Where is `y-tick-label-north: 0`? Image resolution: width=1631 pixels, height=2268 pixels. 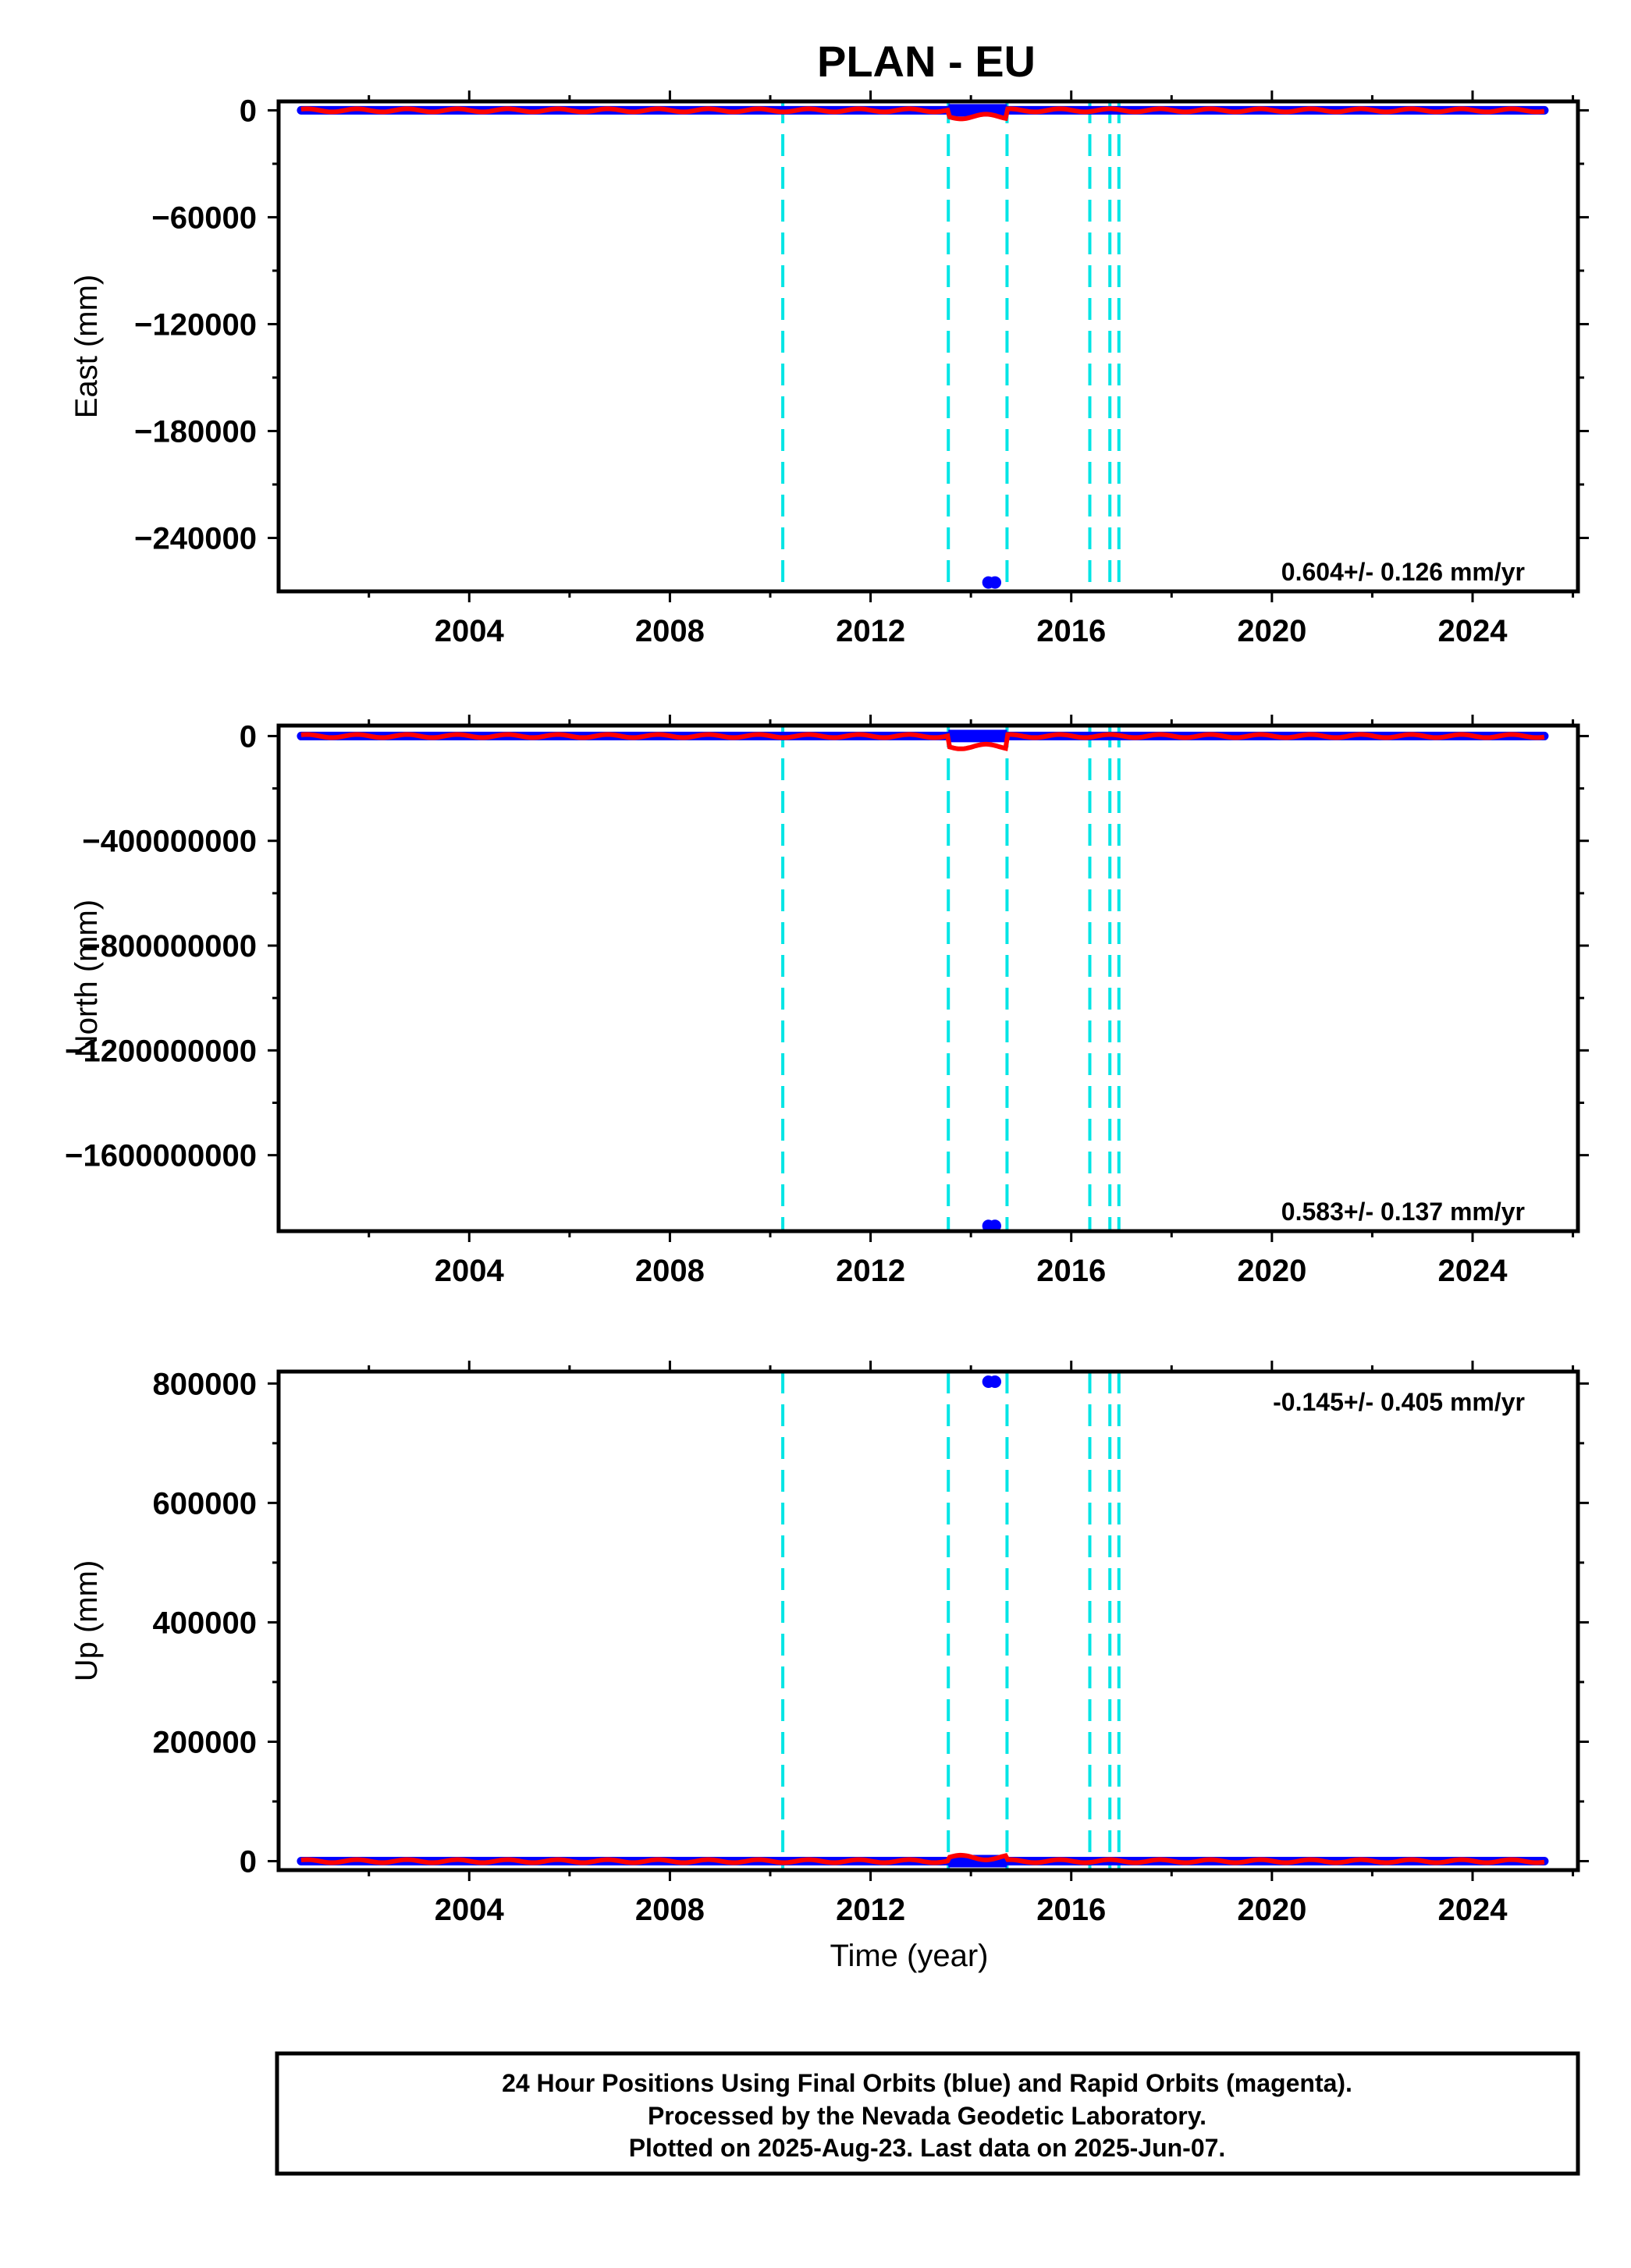 y-tick-label-north: 0 is located at coordinates (248, 736).